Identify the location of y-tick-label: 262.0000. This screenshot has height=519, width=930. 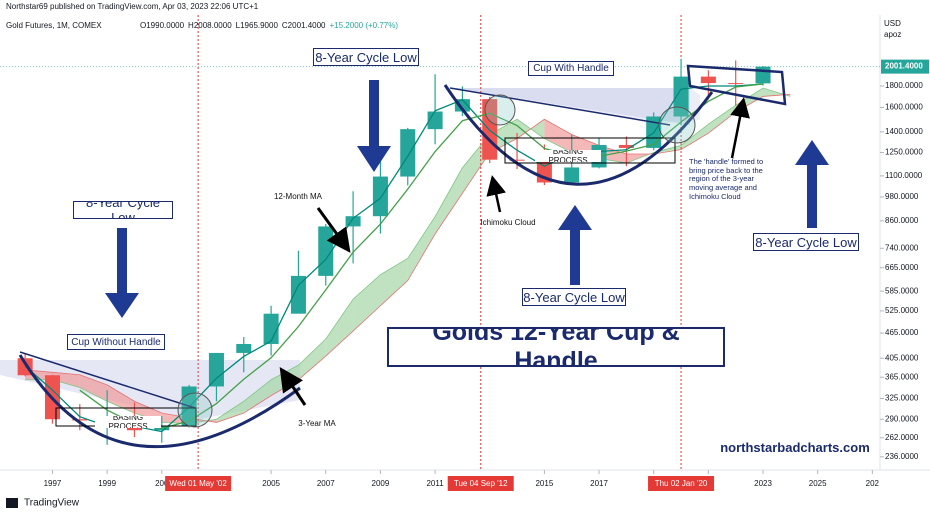
(902, 437).